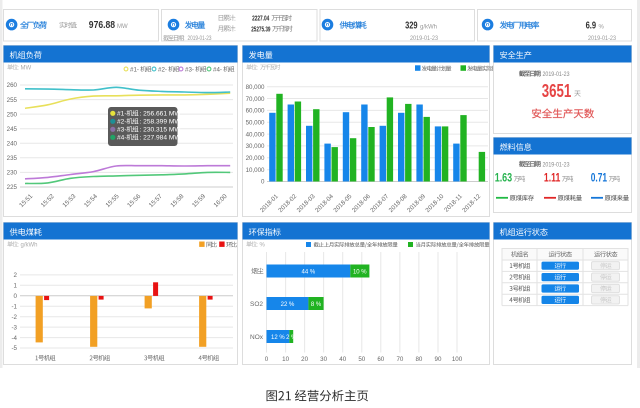 The width and height of the screenshot is (640, 408). Describe the element at coordinates (285, 359) in the screenshot. I see `svg-text: 10` at that location.